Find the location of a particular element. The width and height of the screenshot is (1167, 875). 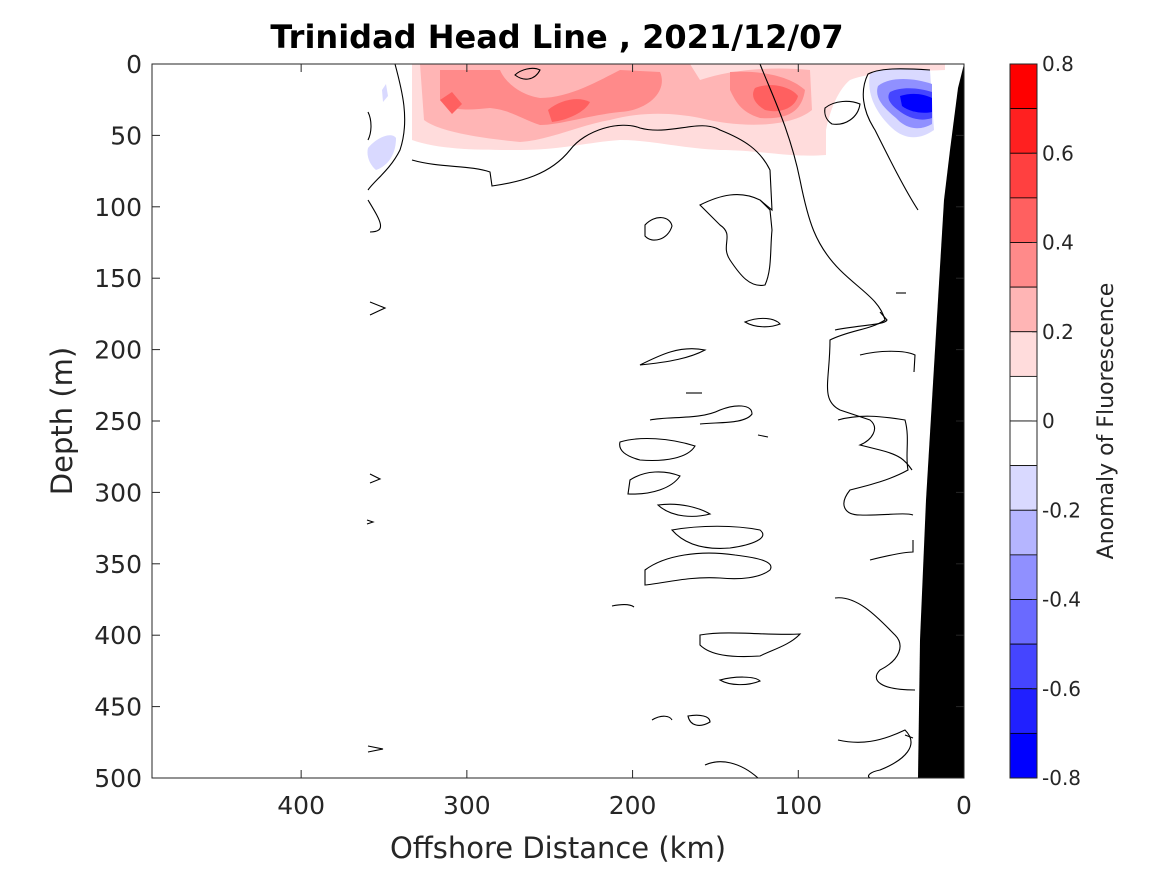

chart-title: Trinidad Head Line , 2021/12/07 is located at coordinates (556, 37).